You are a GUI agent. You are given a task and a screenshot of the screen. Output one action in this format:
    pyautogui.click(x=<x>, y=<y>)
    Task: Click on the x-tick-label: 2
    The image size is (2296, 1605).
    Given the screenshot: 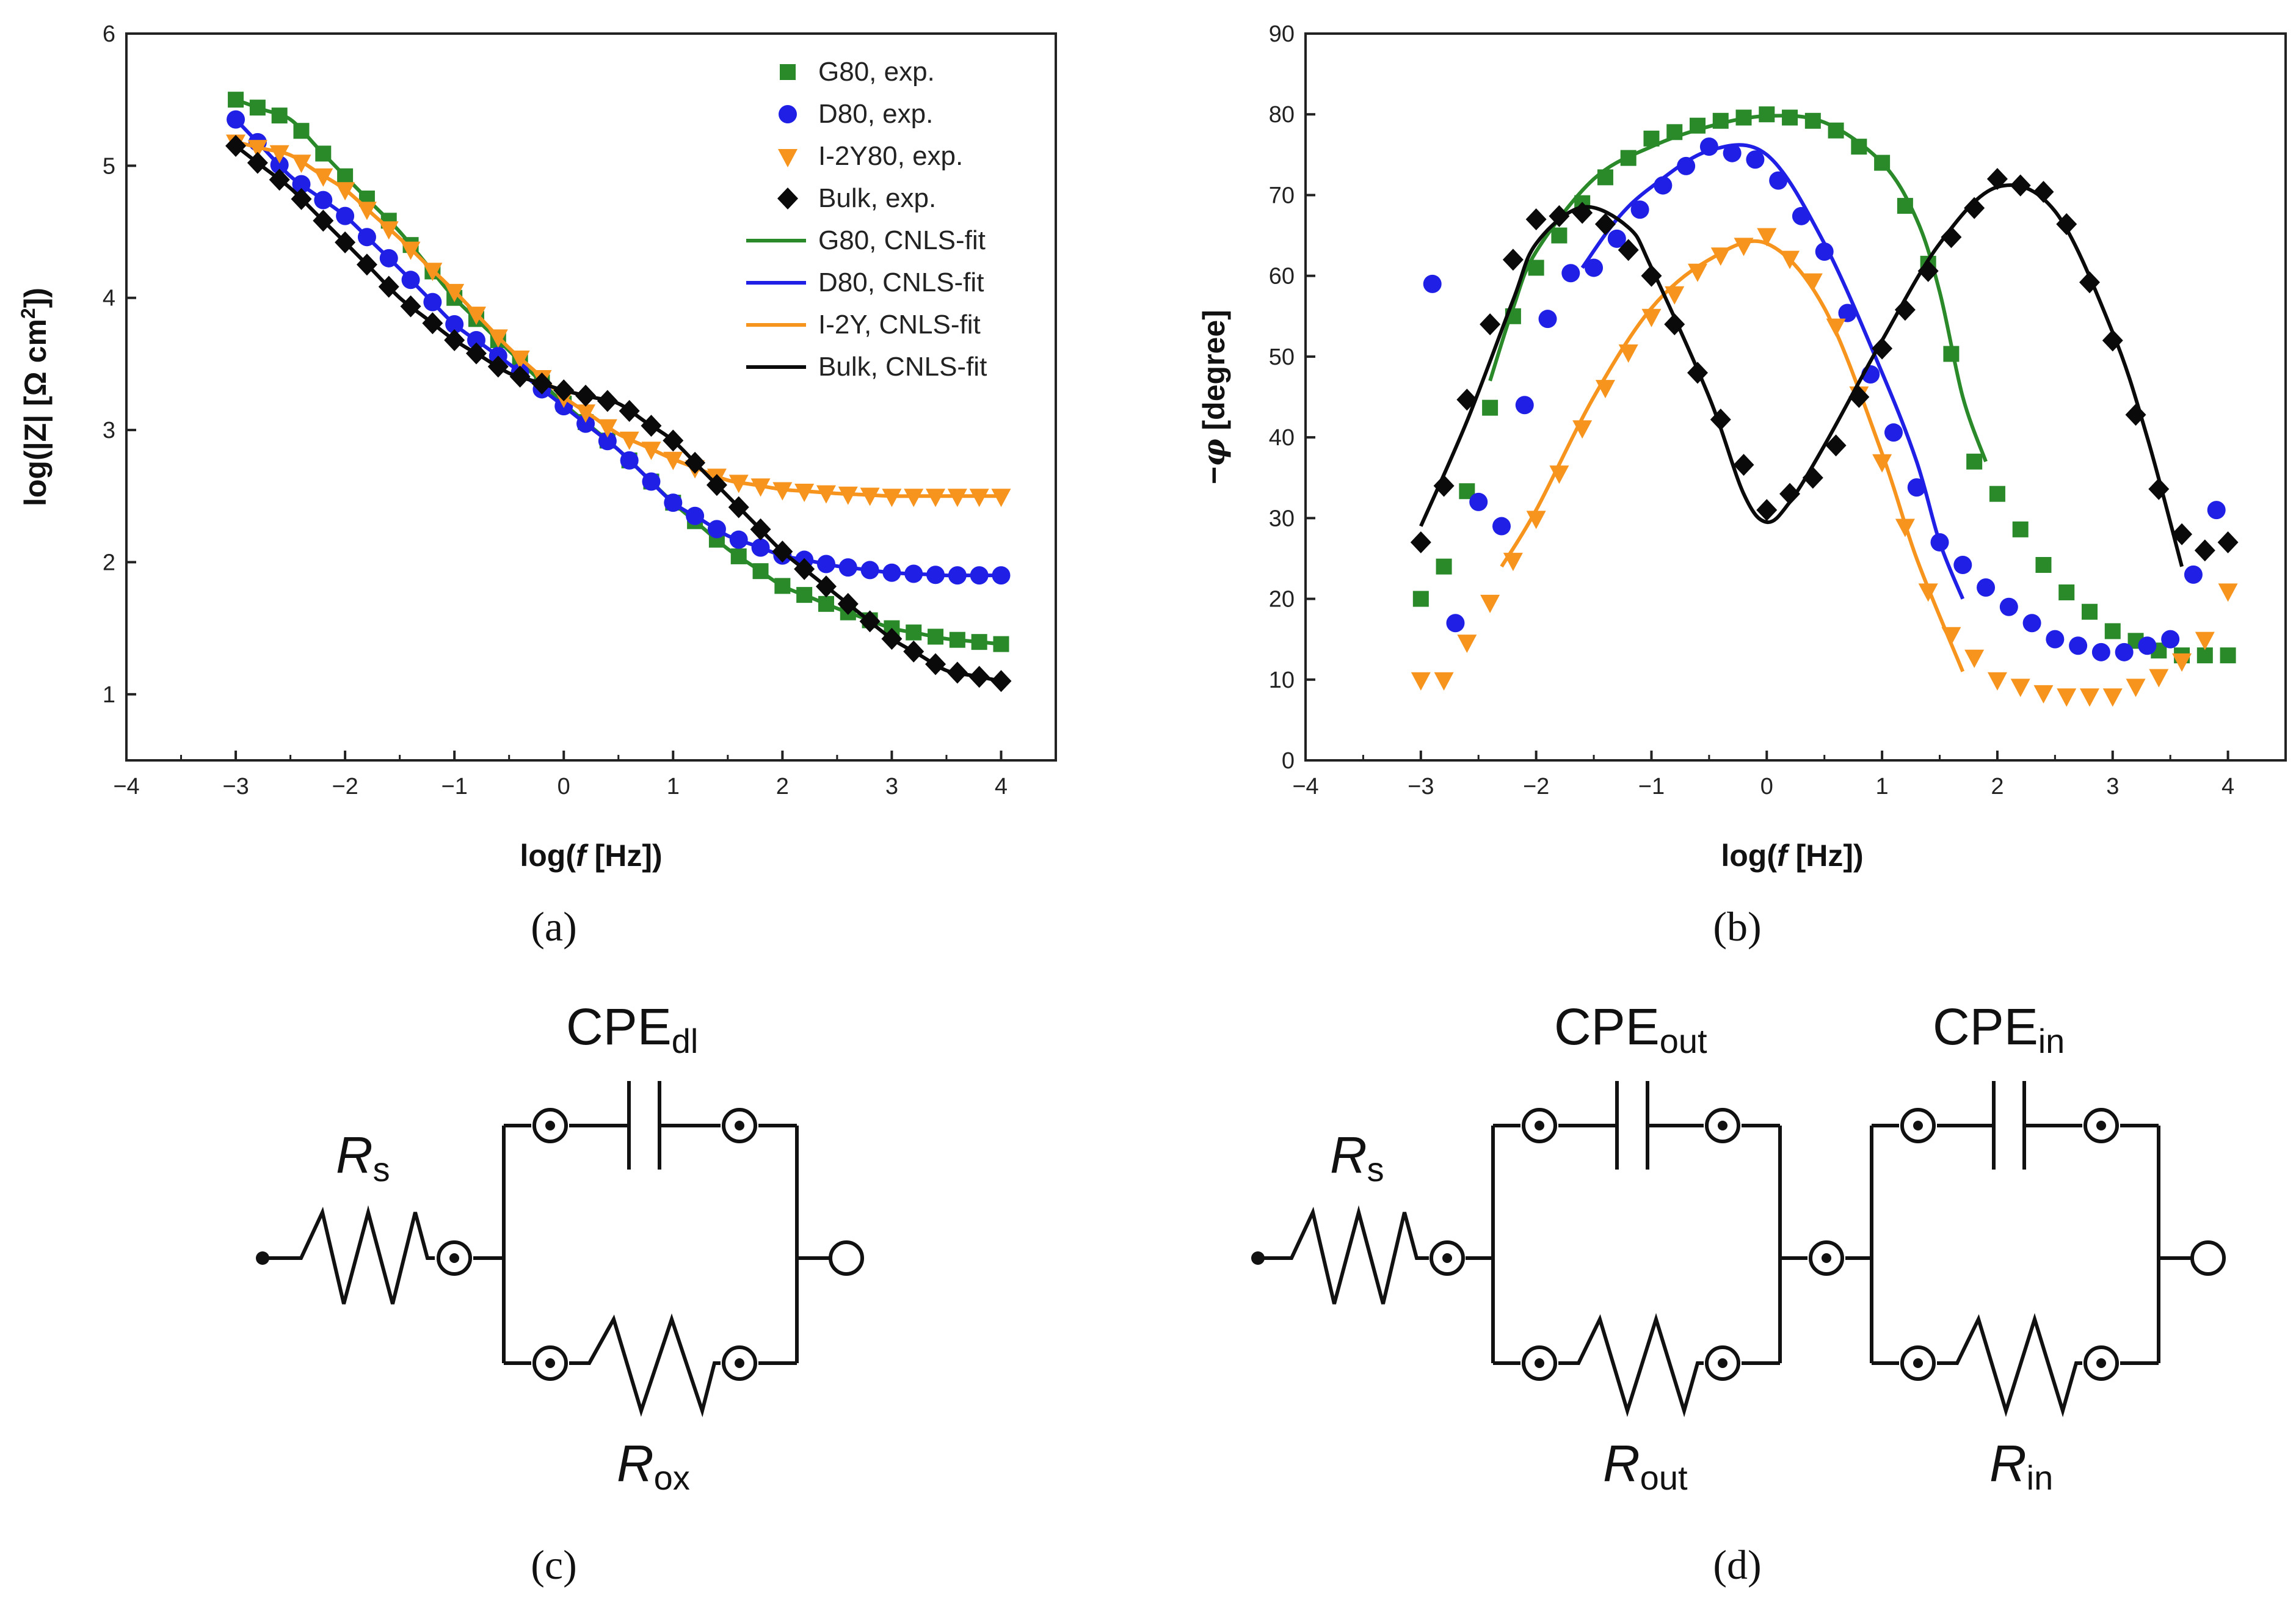 What is the action you would take?
    pyautogui.click(x=783, y=787)
    